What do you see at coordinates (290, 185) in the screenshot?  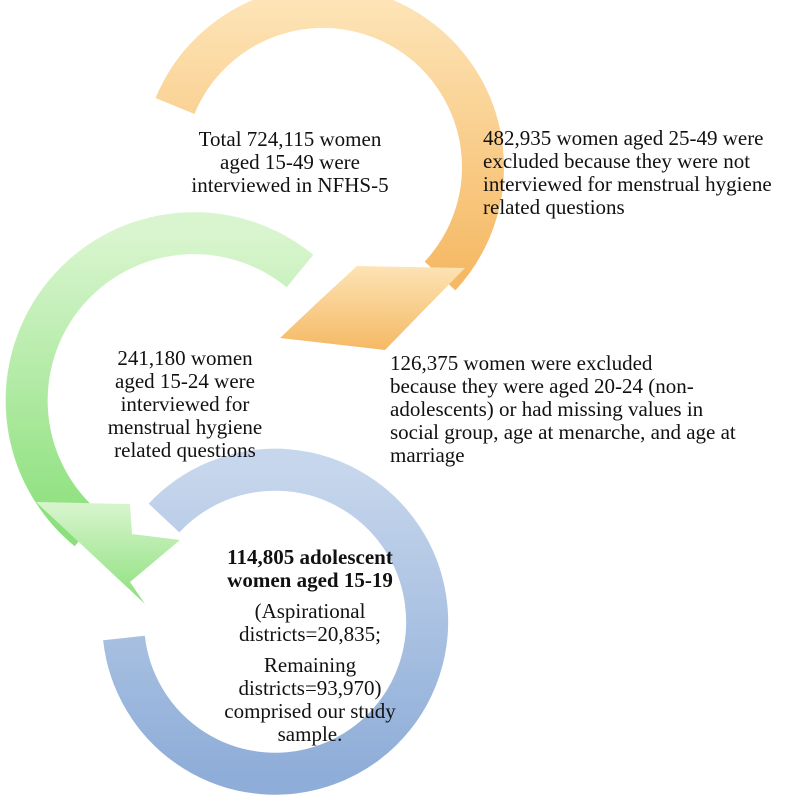 I see `step1-line: interviewed in NFHS-5` at bounding box center [290, 185].